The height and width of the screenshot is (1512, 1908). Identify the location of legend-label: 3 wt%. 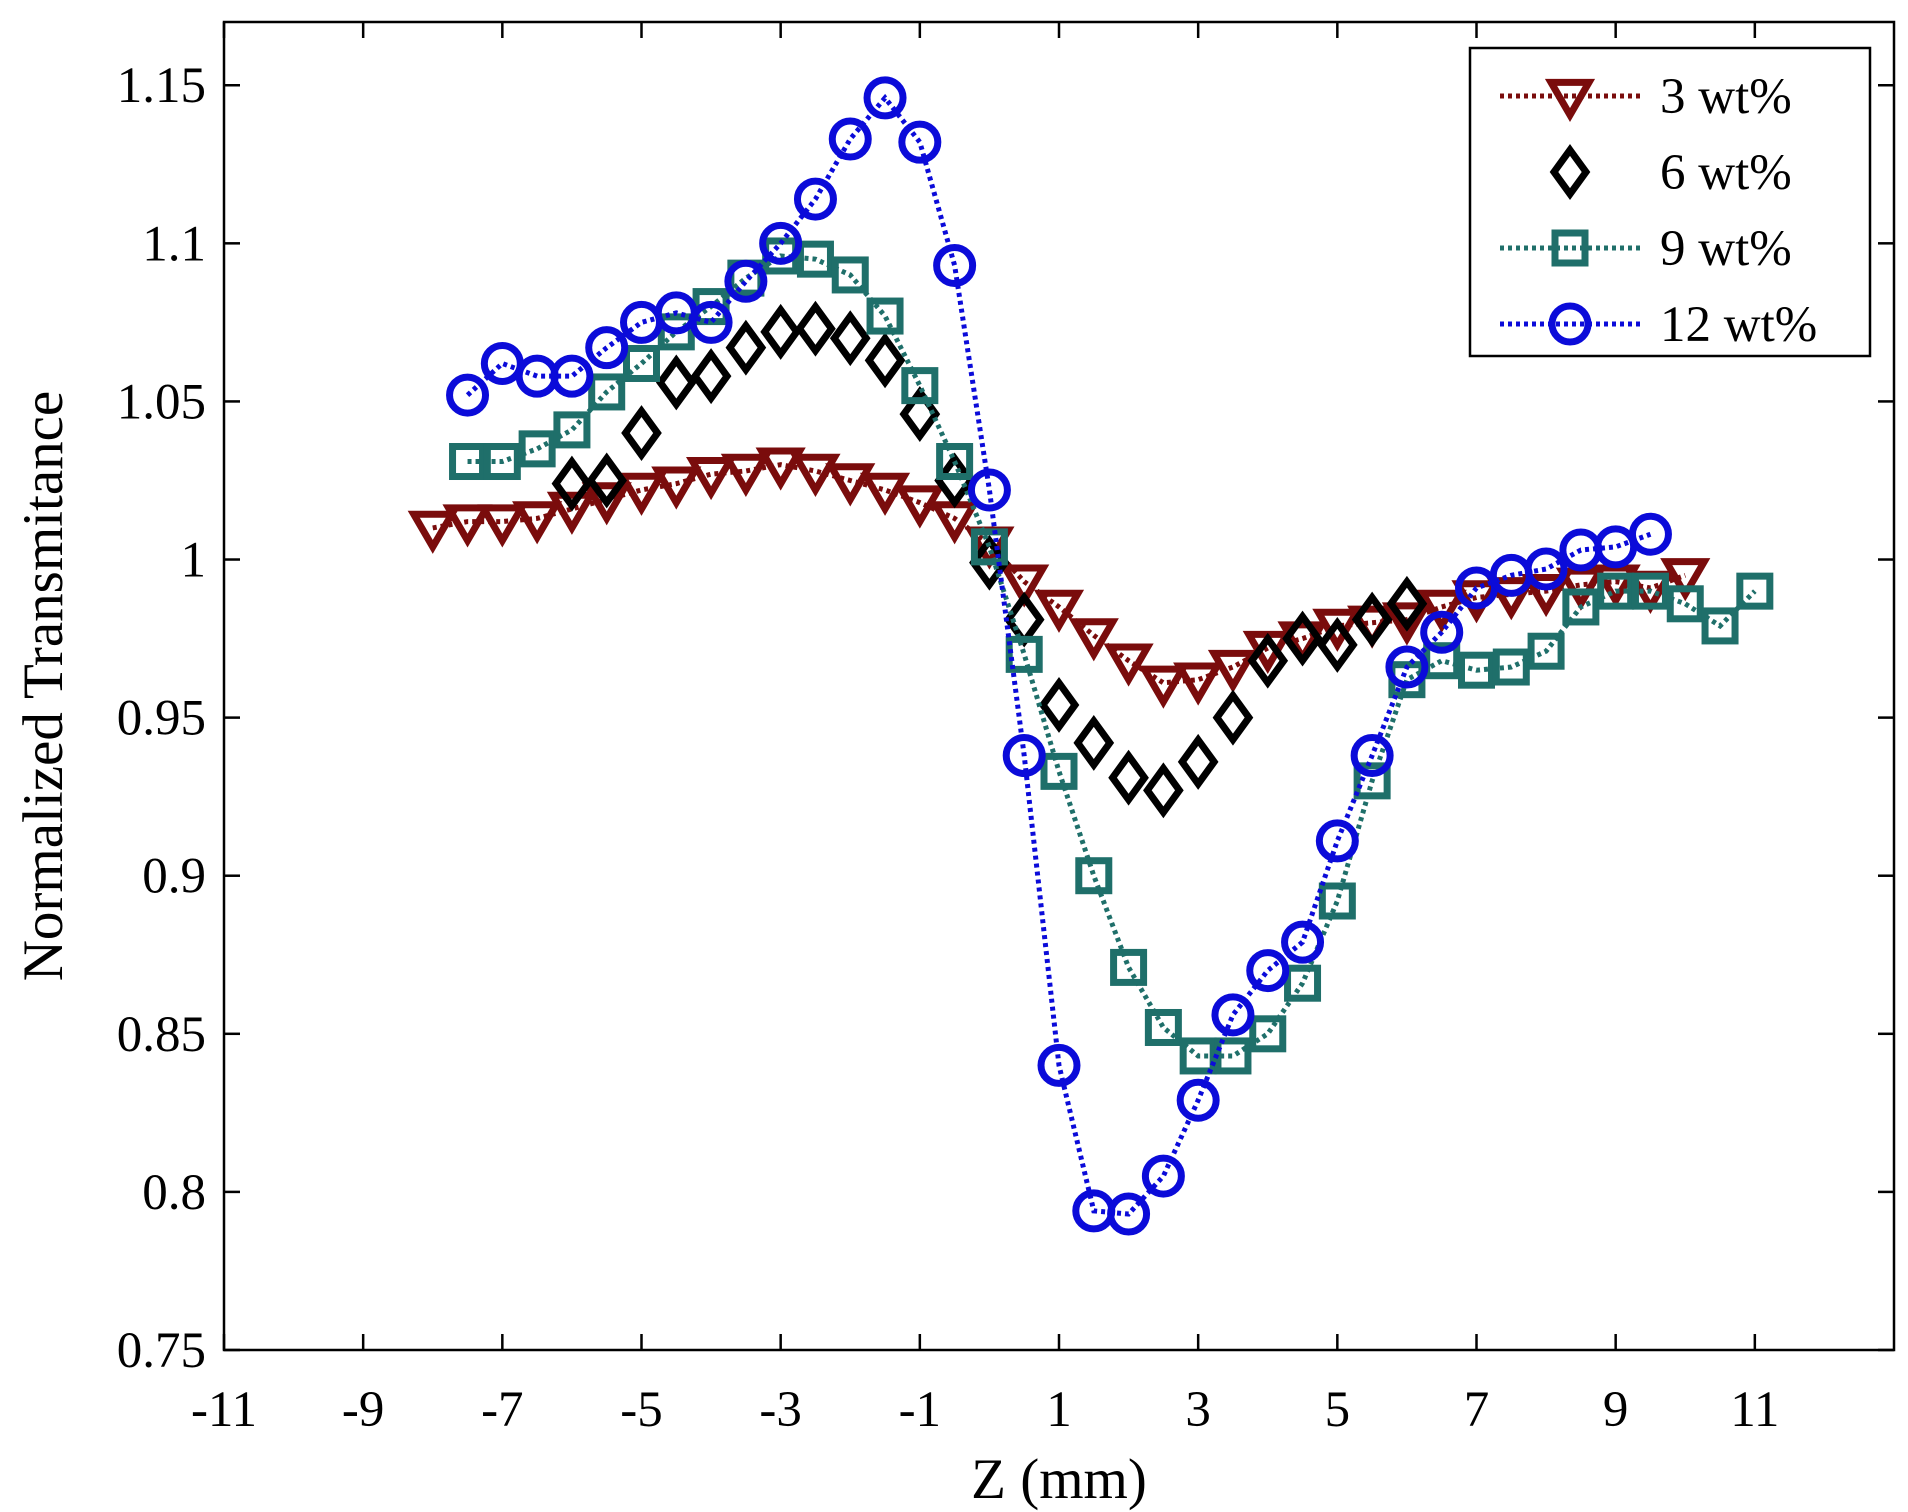
(1726, 97).